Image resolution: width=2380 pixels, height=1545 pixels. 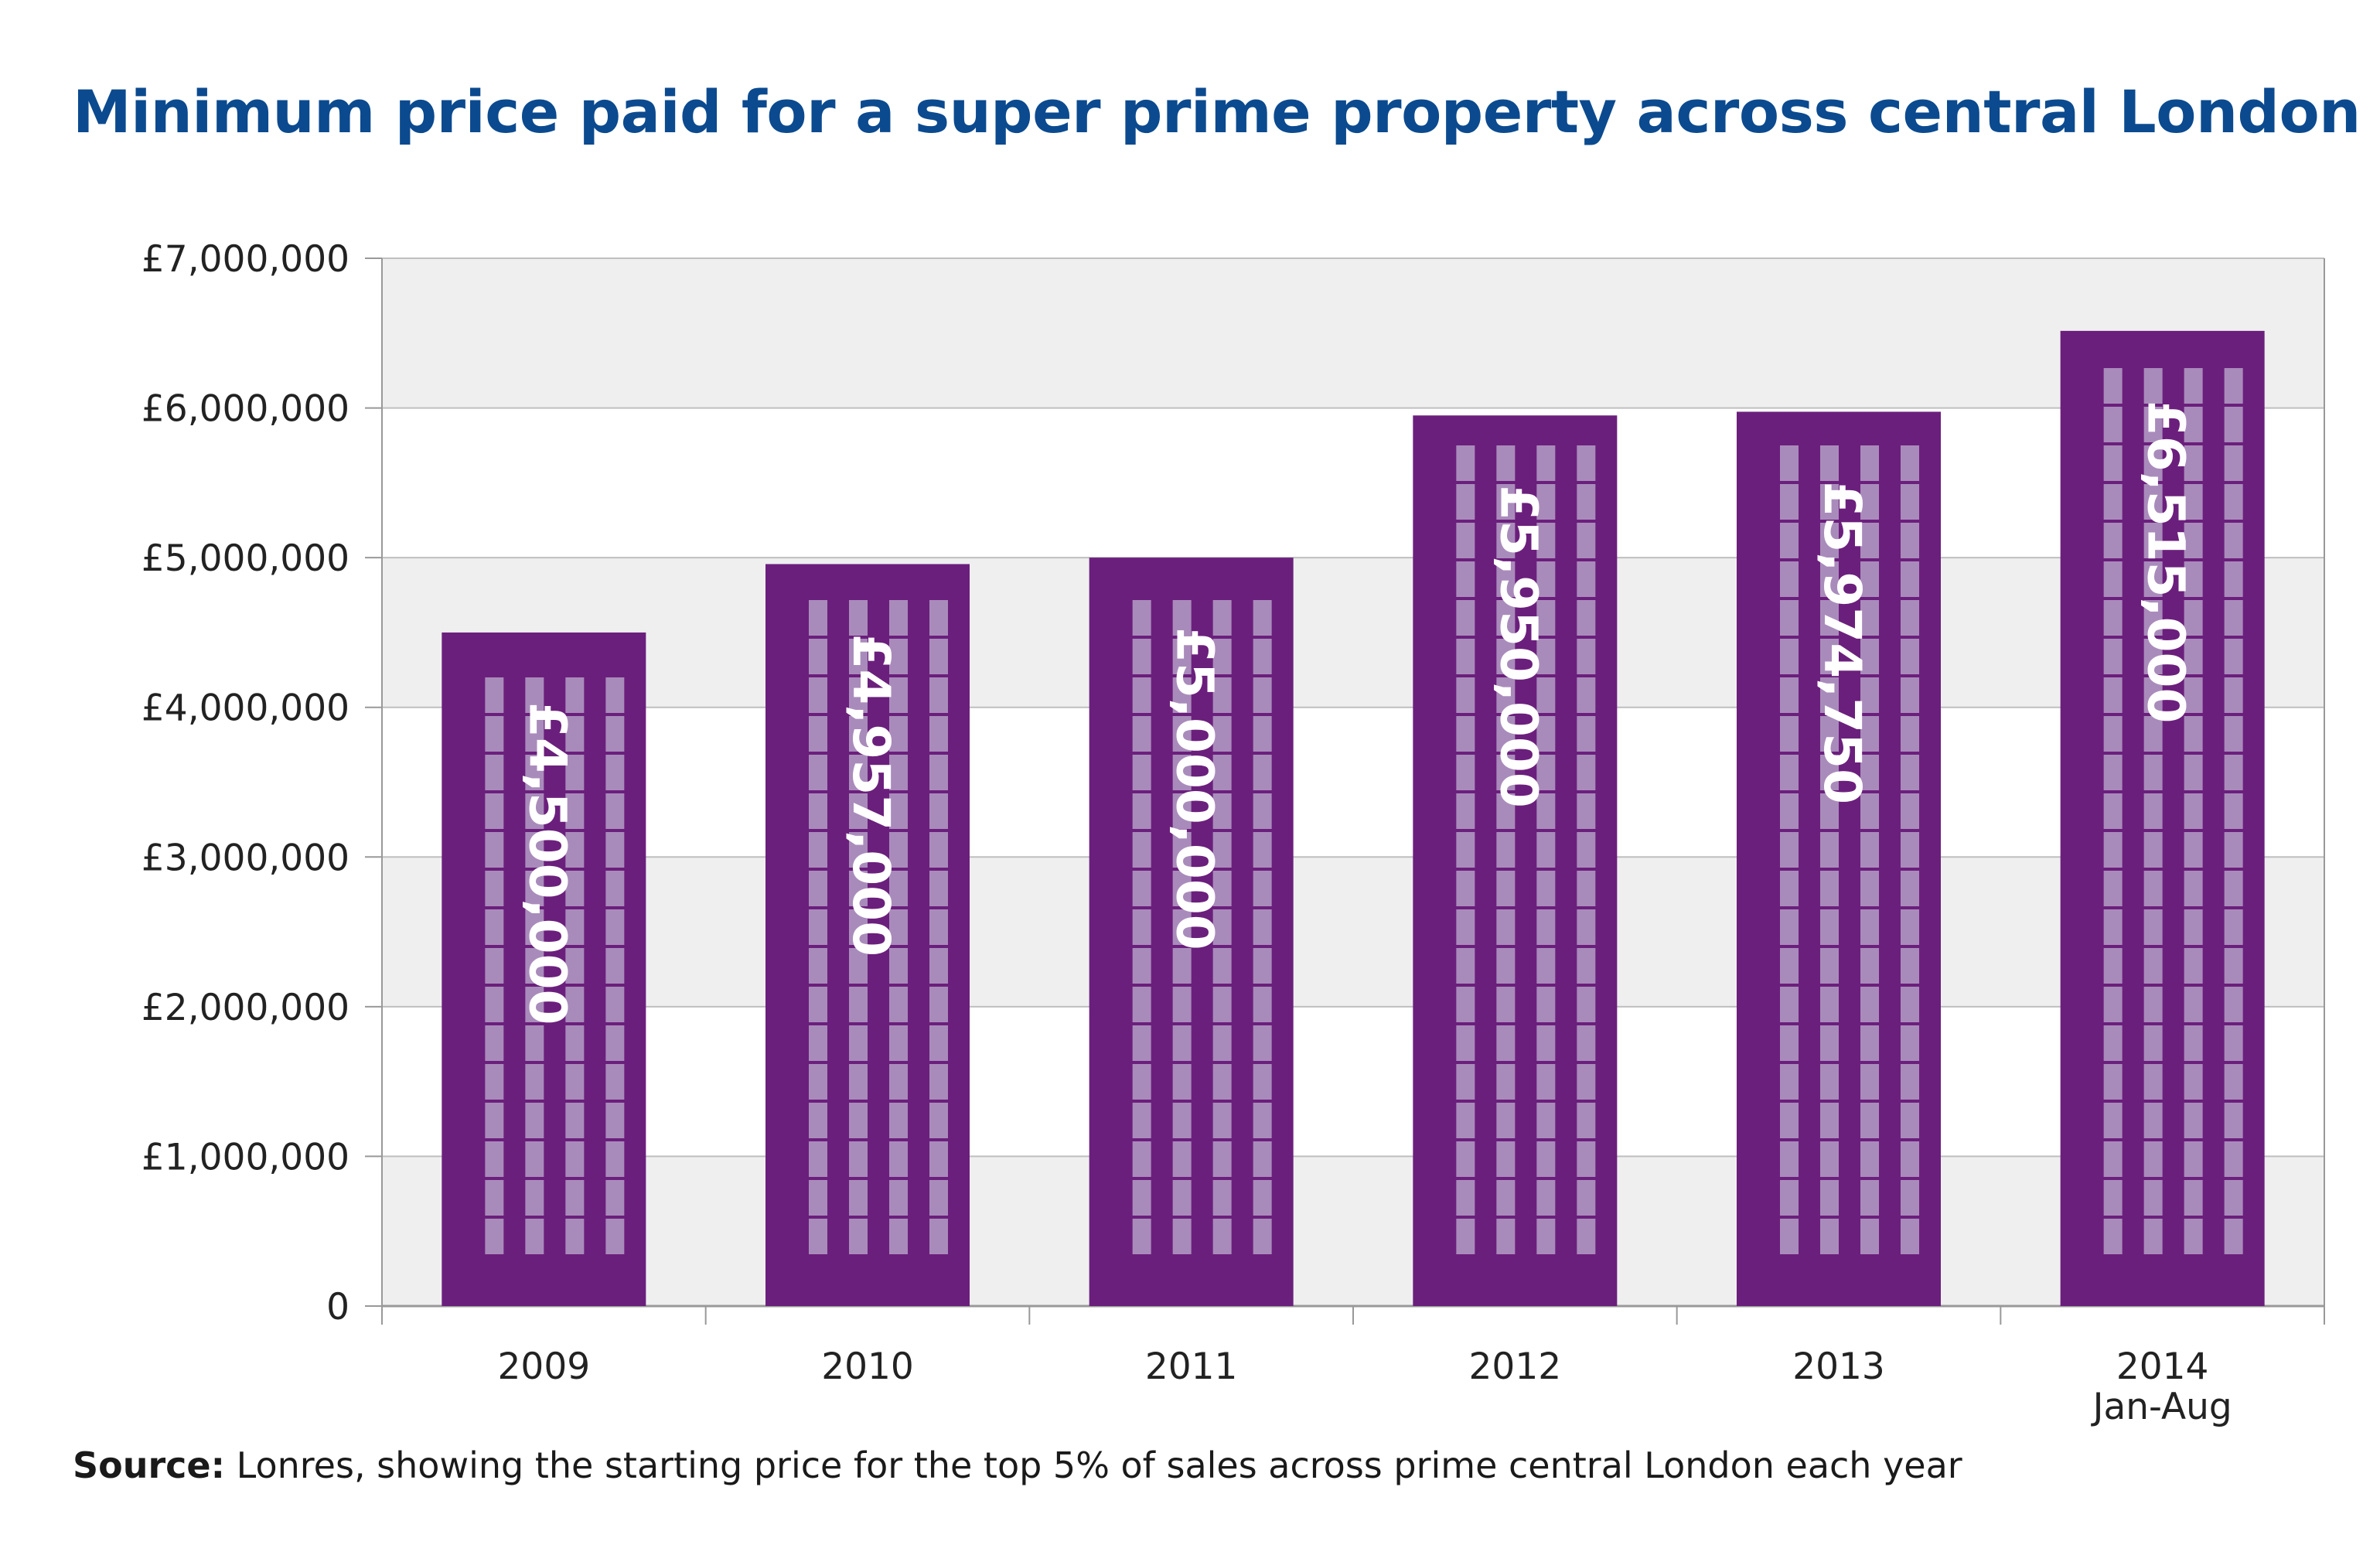 What do you see at coordinates (1838, 1366) in the screenshot?
I see `x-tick-label: 2013` at bounding box center [1838, 1366].